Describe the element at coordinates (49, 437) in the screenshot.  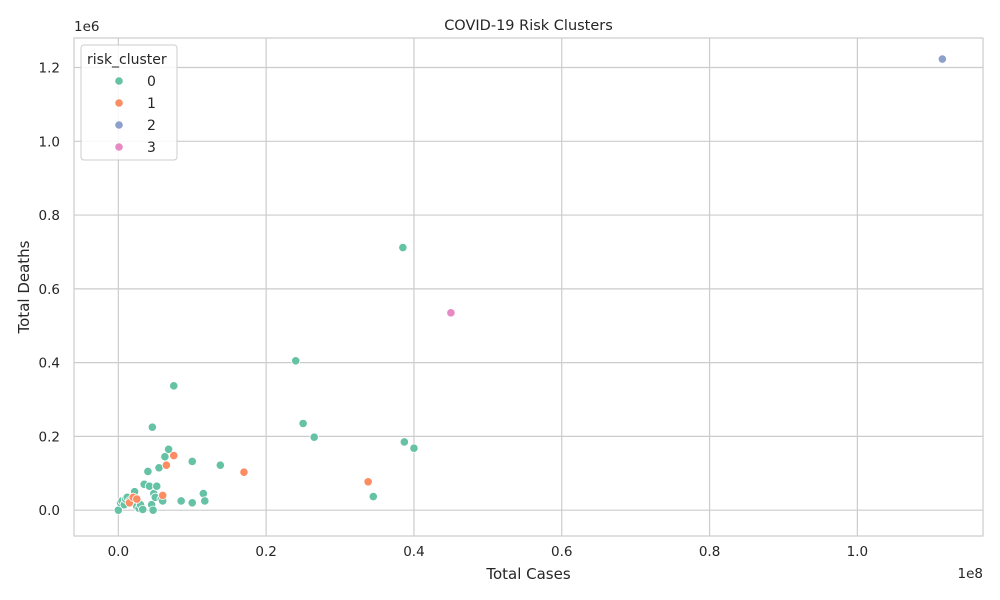
I see `y-tick-label: 0.2` at that location.